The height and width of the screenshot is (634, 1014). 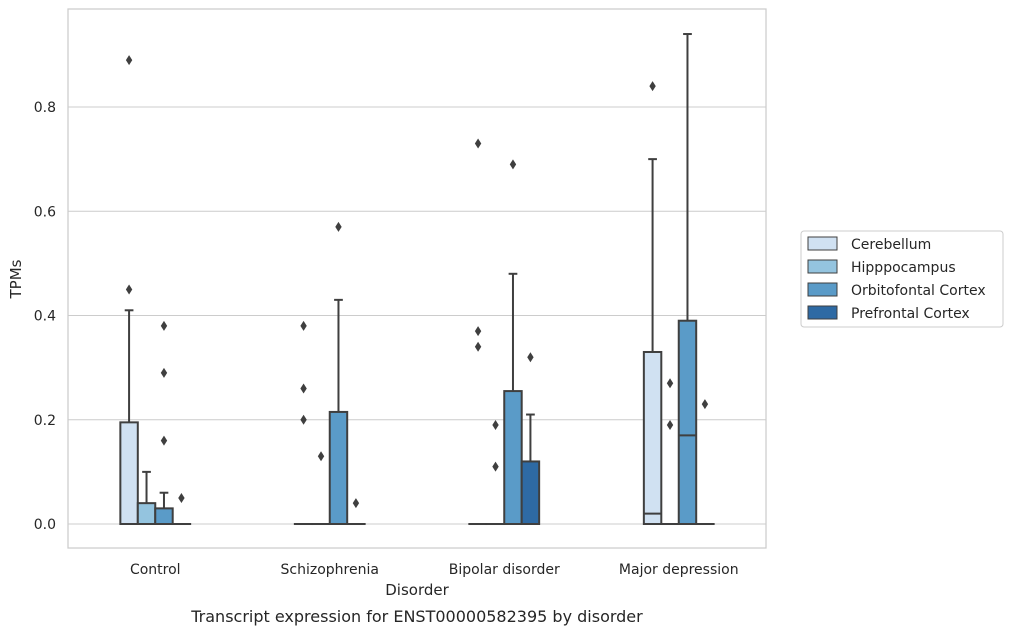 I want to click on y-tick-label: 0.2, so click(x=45, y=421).